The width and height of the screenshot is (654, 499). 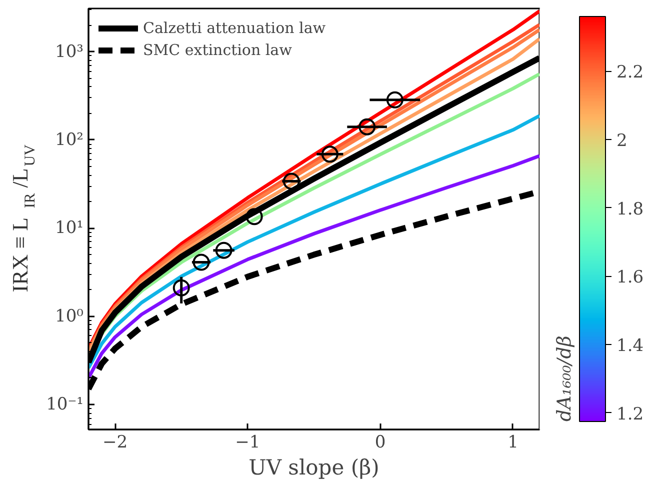 What do you see at coordinates (314, 468) in the screenshot?
I see `x-axis-title: UV slope (β)` at bounding box center [314, 468].